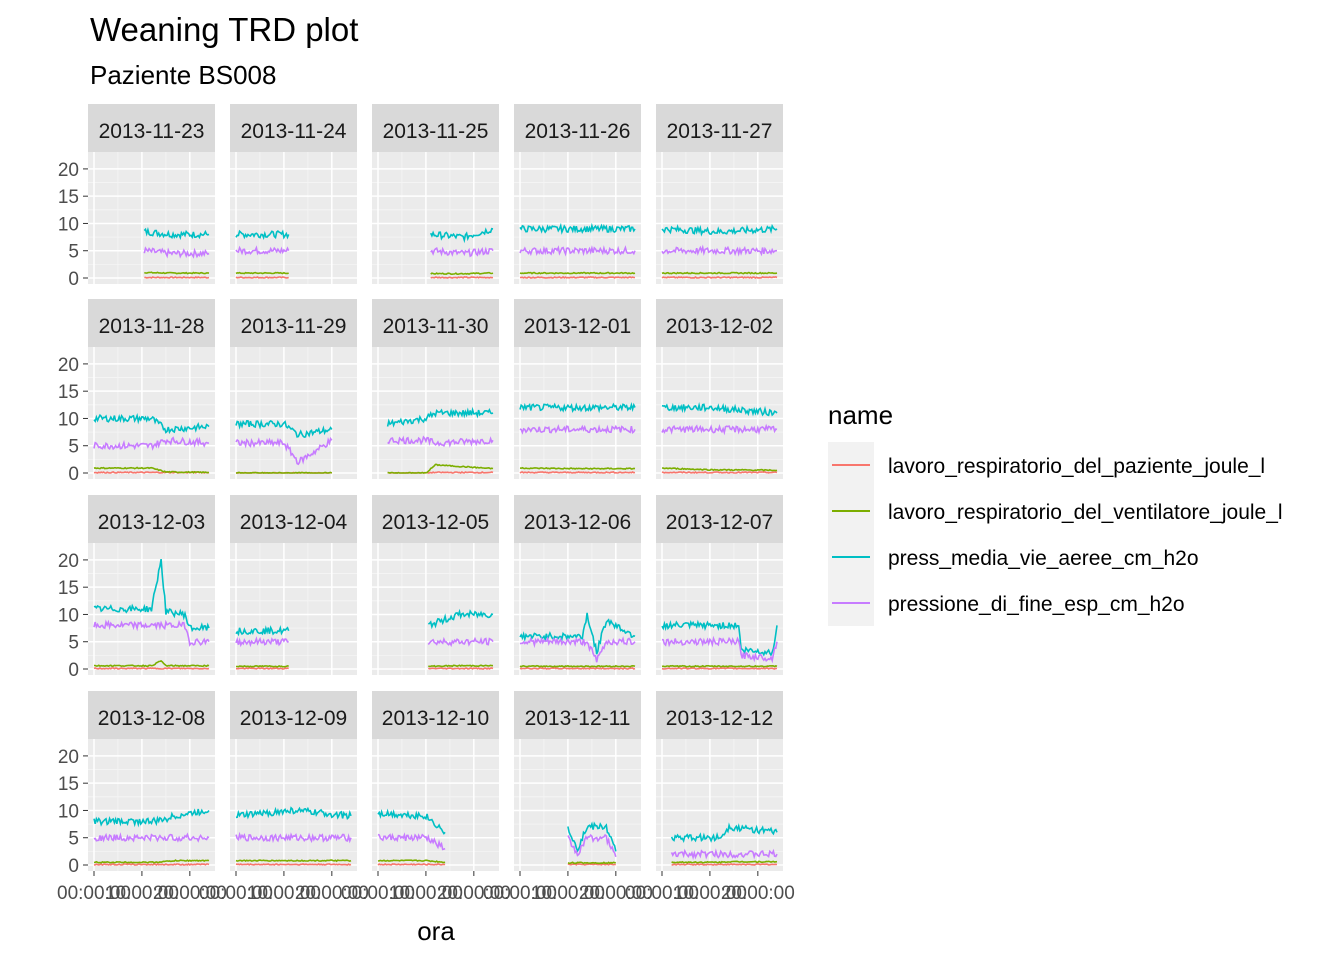  Describe the element at coordinates (436, 326) in the screenshot. I see `facet-strip-label: 2013-11-30` at that location.